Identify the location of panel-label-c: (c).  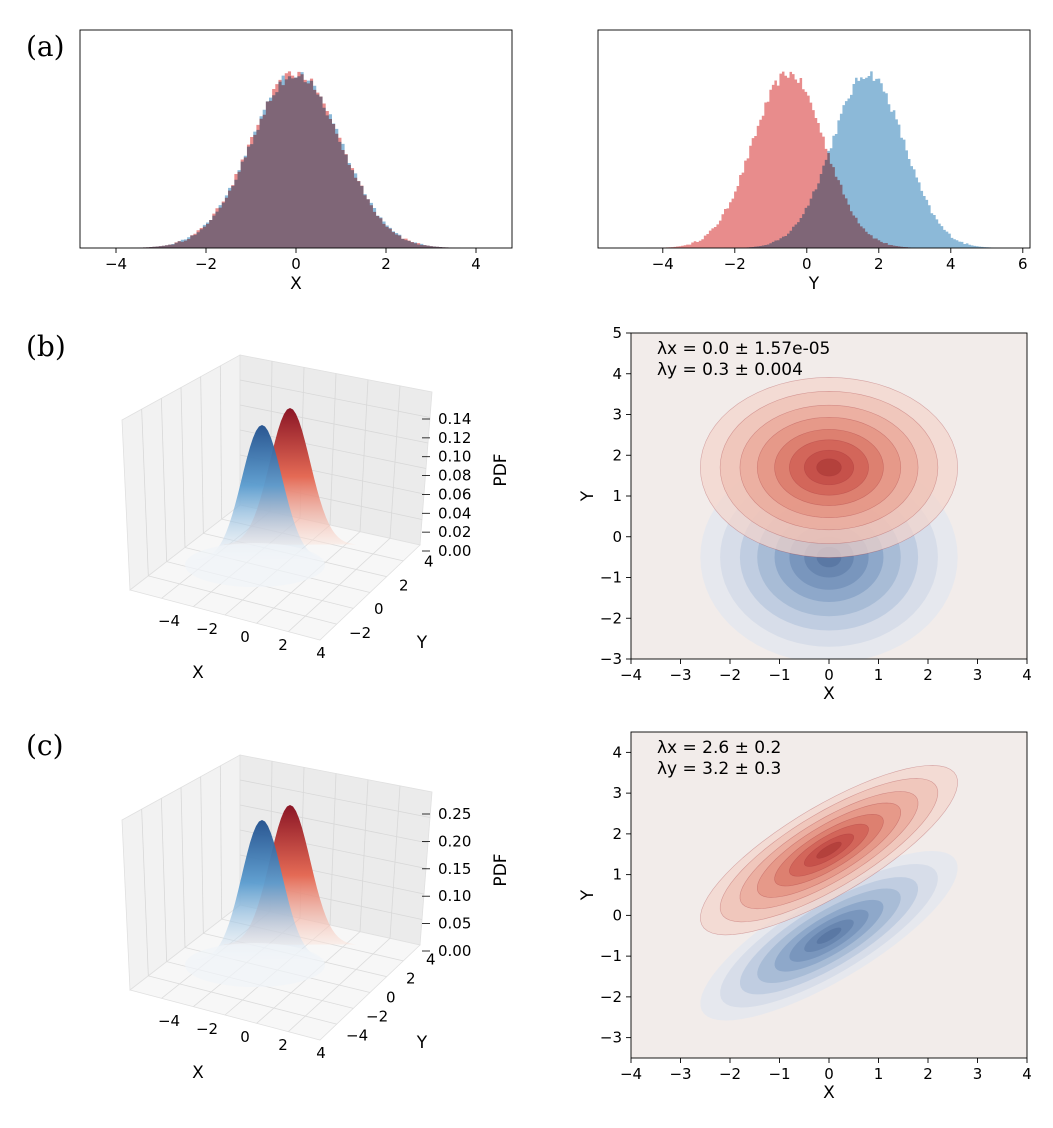
(45, 745).